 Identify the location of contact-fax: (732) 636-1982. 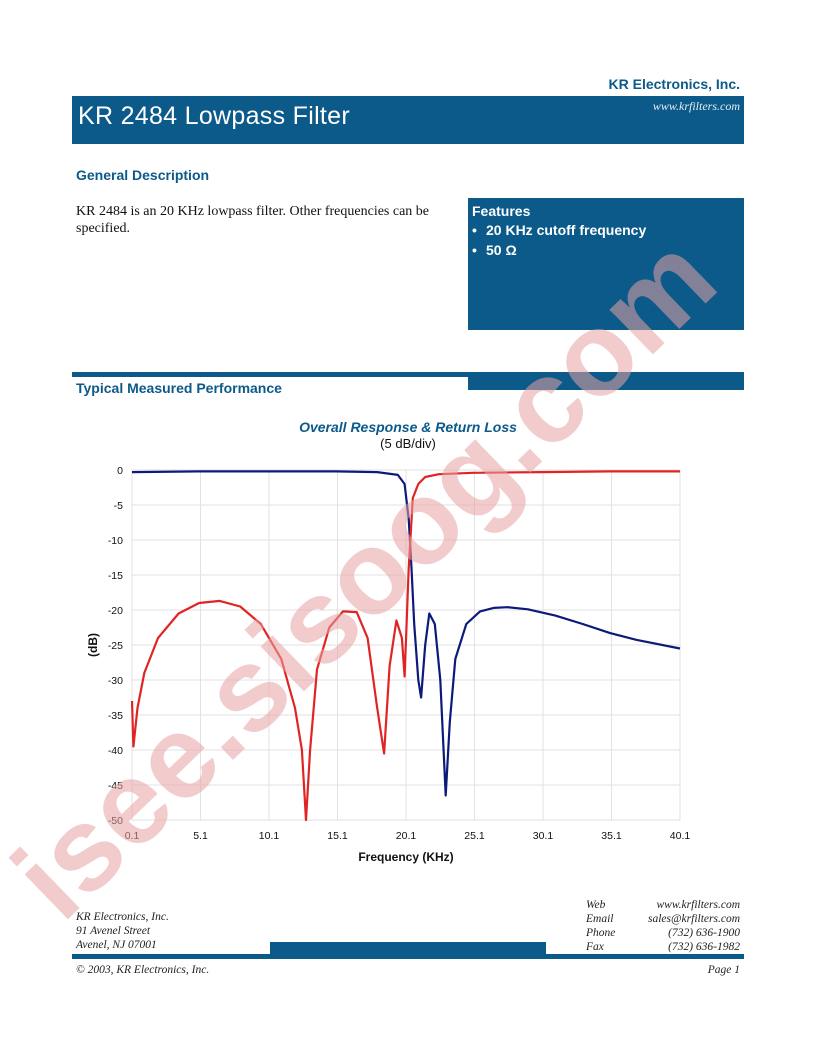
(704, 947).